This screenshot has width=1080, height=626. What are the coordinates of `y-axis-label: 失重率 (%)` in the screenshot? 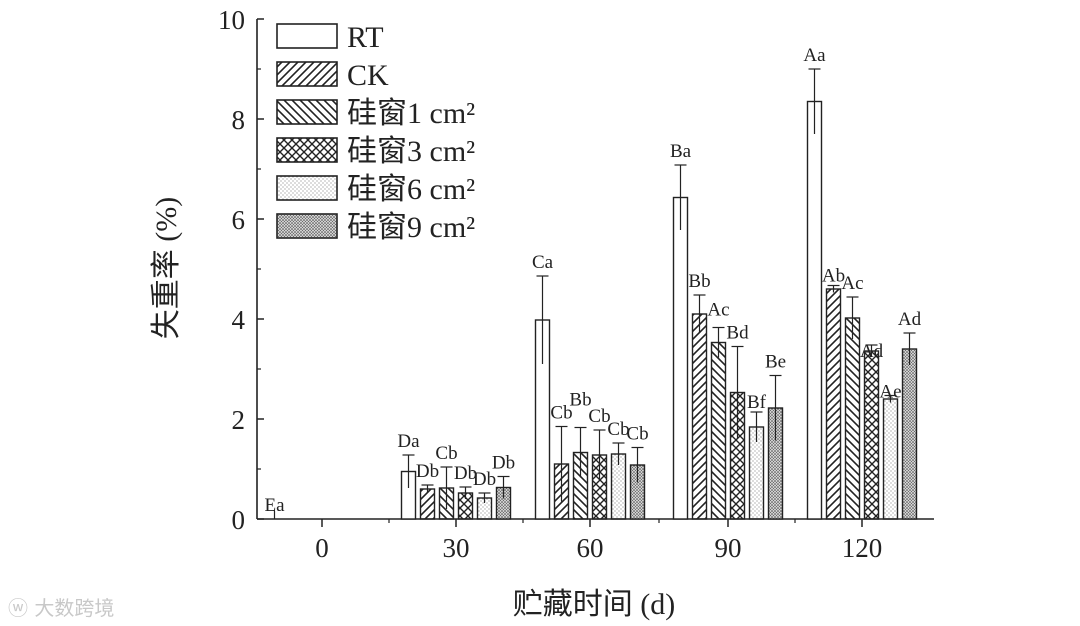 It's located at (166, 268).